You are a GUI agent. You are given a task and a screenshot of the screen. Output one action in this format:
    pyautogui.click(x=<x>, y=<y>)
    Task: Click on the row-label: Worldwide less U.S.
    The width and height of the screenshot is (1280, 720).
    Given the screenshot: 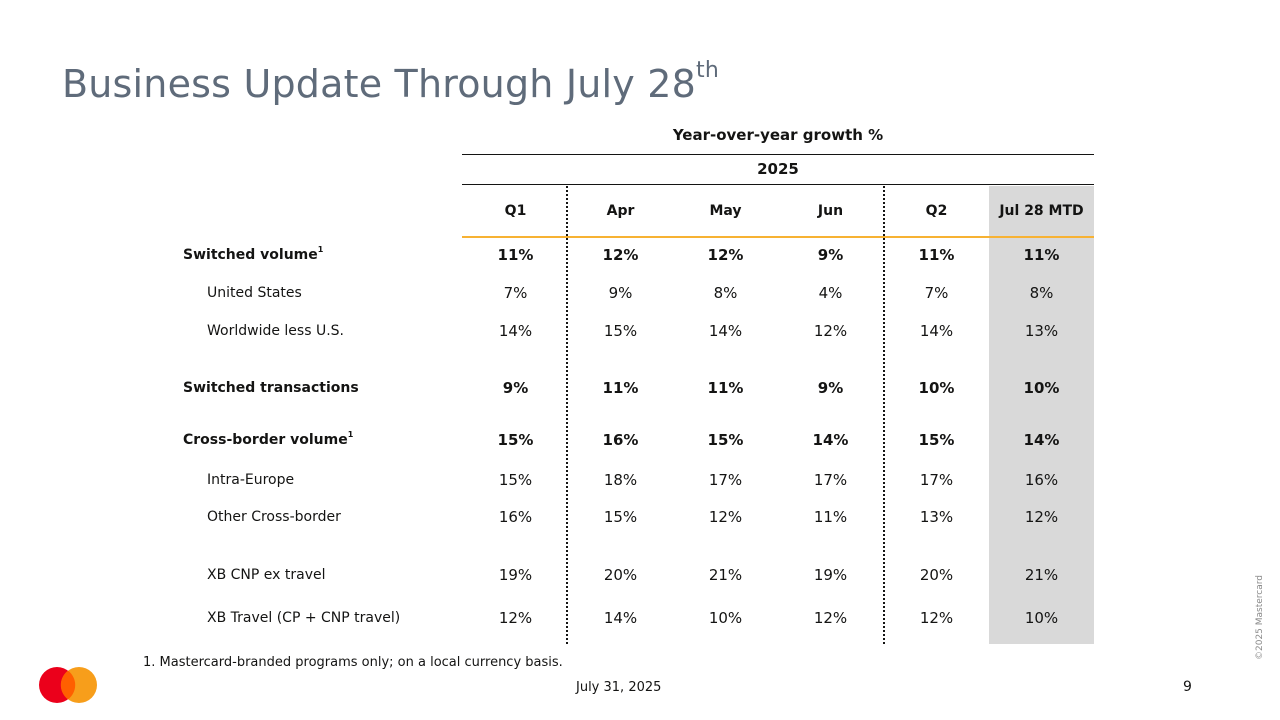 What is the action you would take?
    pyautogui.click(x=275, y=331)
    